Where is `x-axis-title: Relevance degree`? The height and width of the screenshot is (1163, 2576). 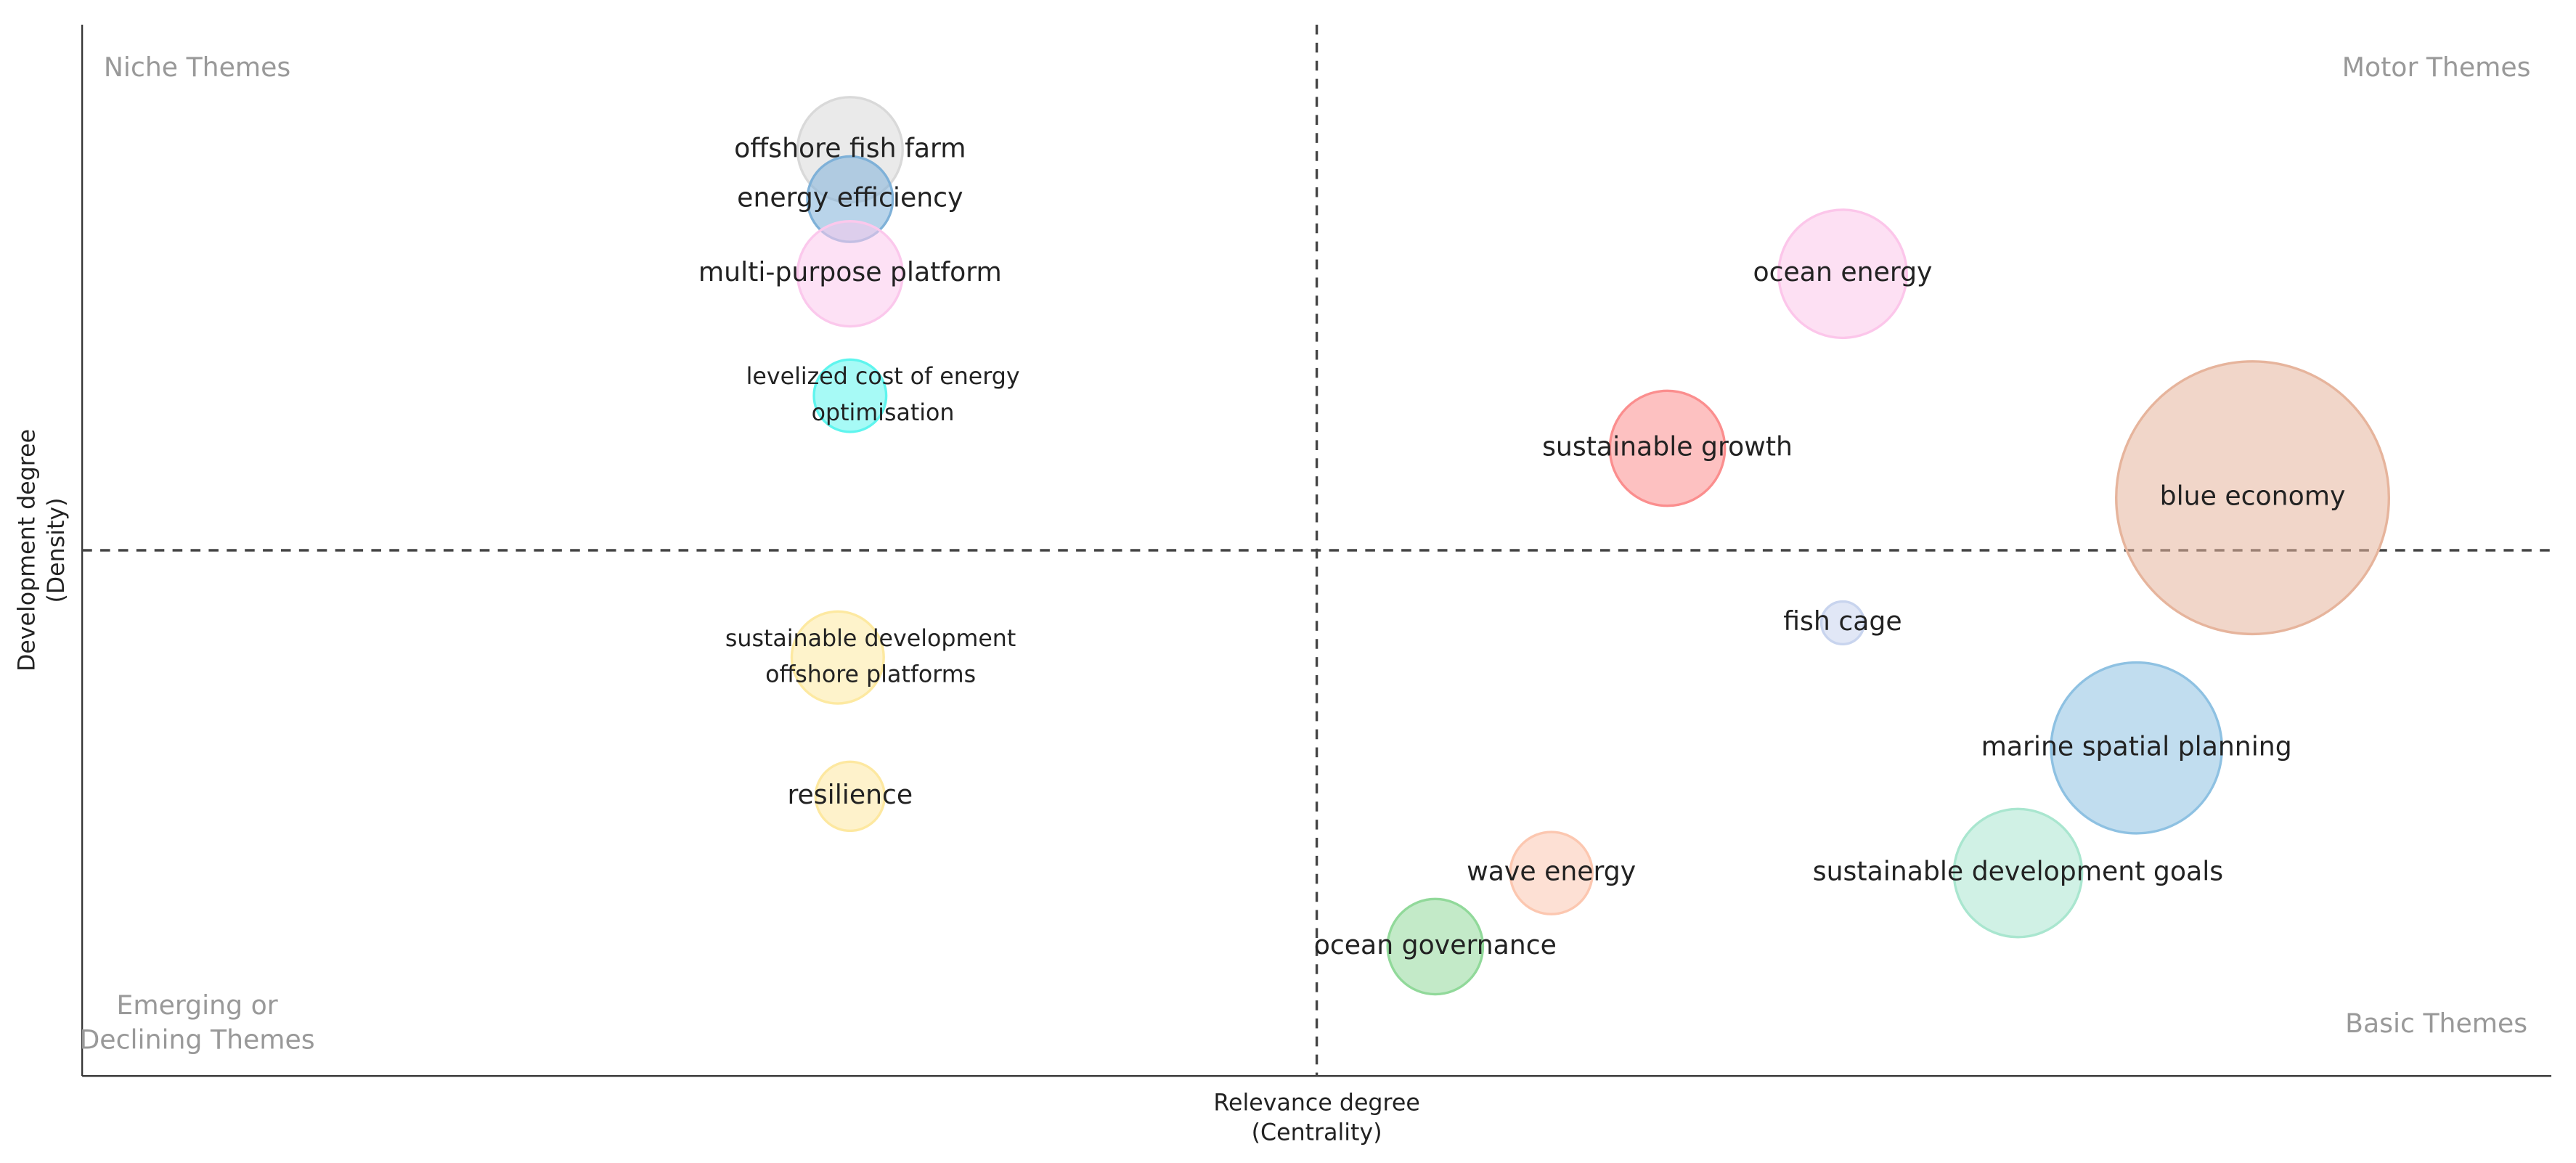 x-axis-title: Relevance degree is located at coordinates (1316, 1103).